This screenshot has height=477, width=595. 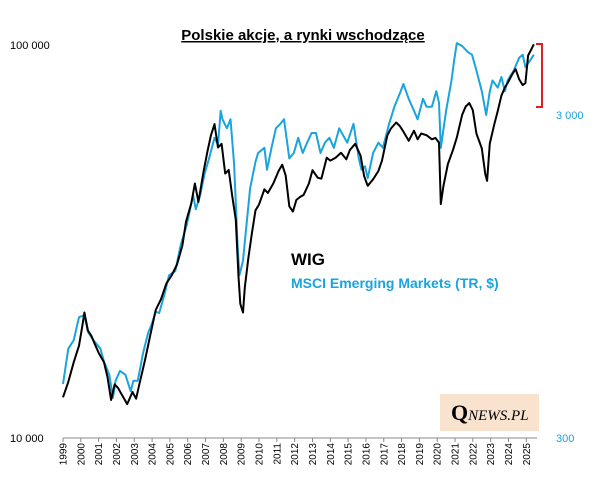 What do you see at coordinates (509, 454) in the screenshot?
I see `x-tick-label: 2024` at bounding box center [509, 454].